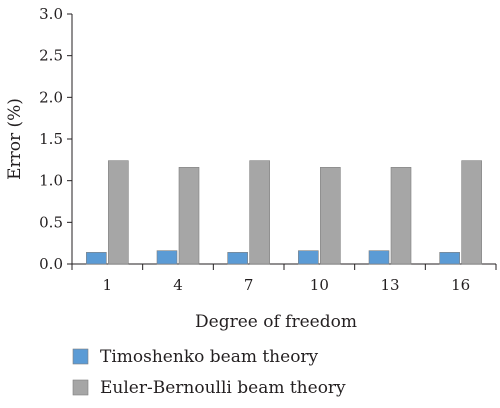 This screenshot has width=500, height=408. What do you see at coordinates (108, 285) in the screenshot?
I see `x-tick-label: 1` at bounding box center [108, 285].